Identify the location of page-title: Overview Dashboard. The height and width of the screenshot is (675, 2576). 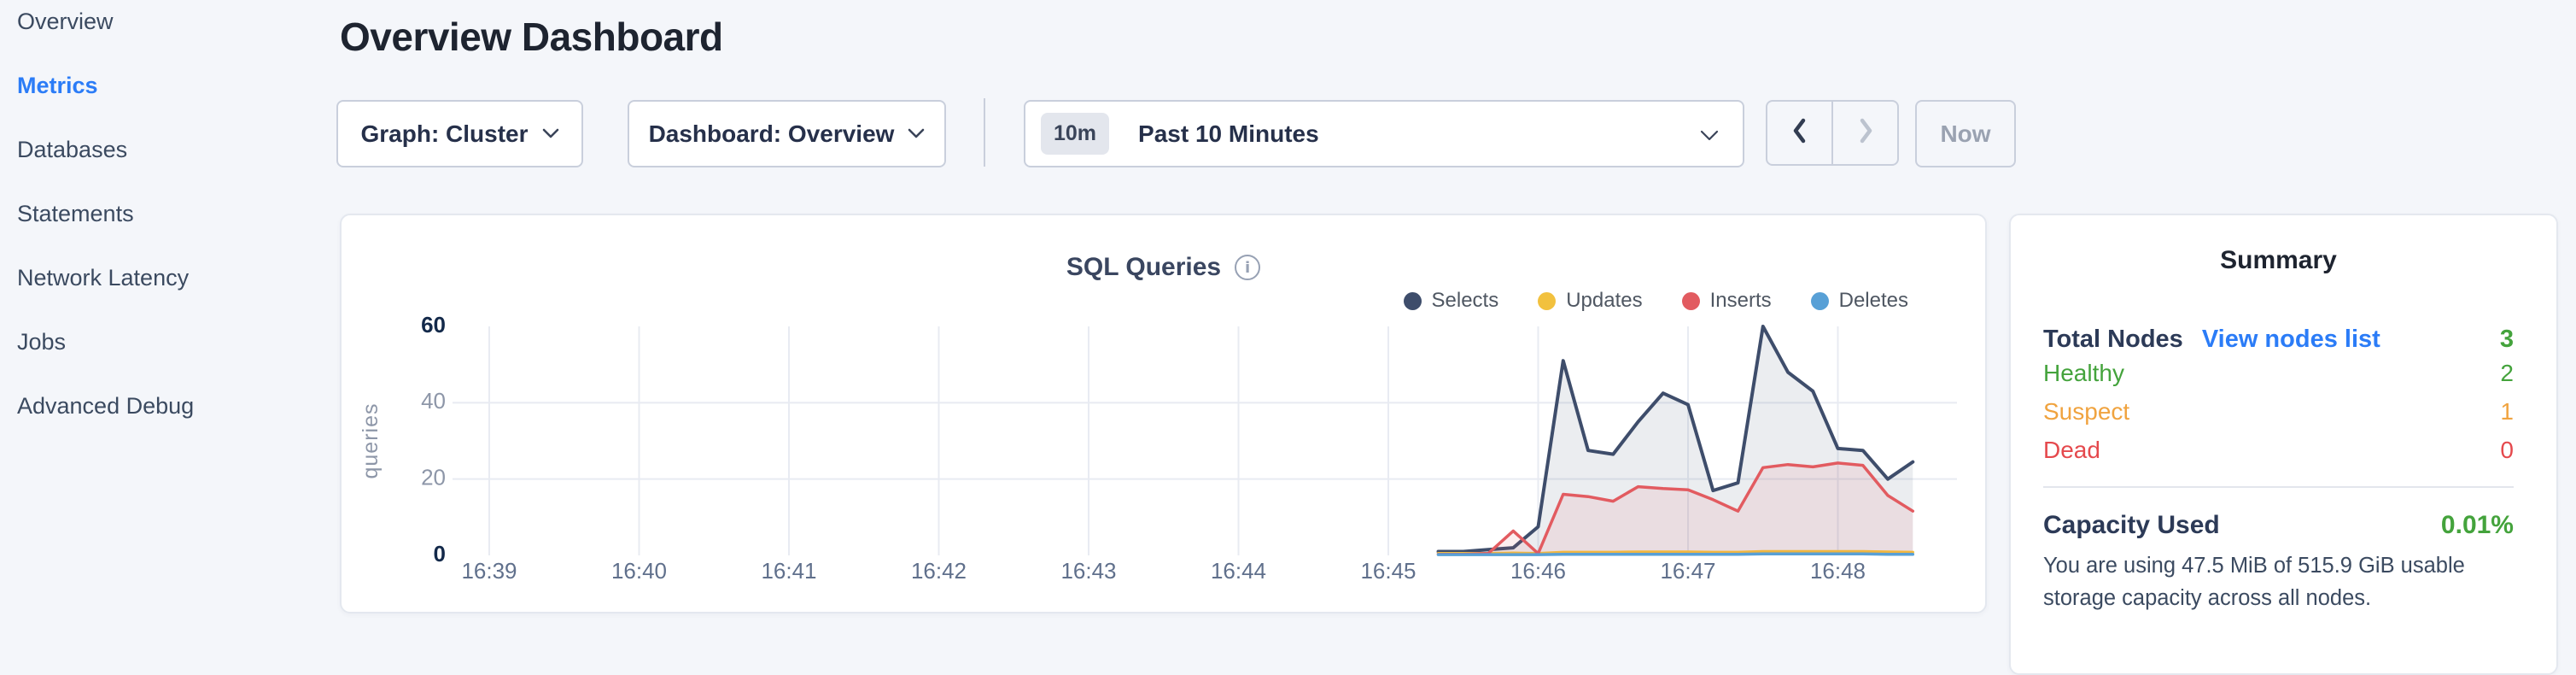
(531, 37).